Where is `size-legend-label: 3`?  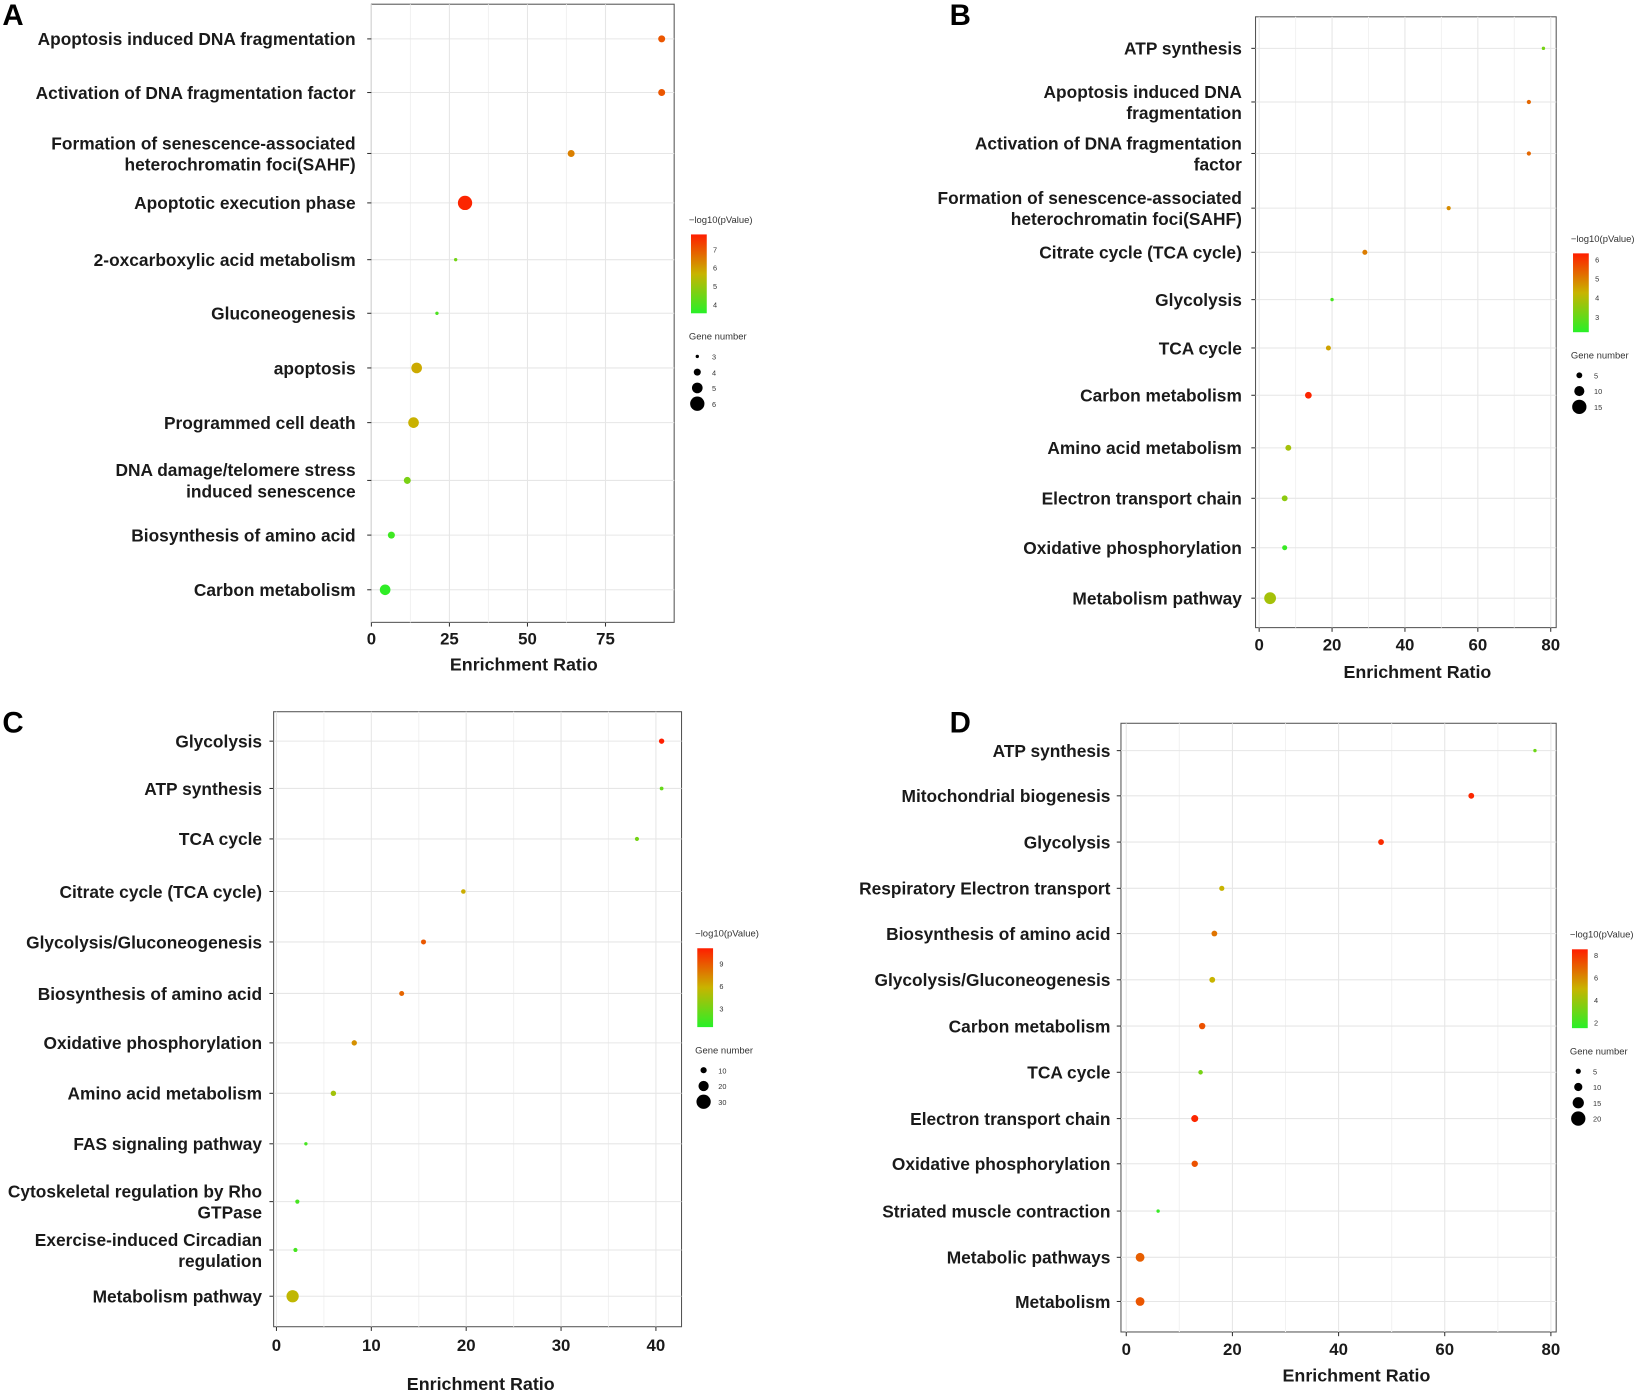 size-legend-label: 3 is located at coordinates (714, 357).